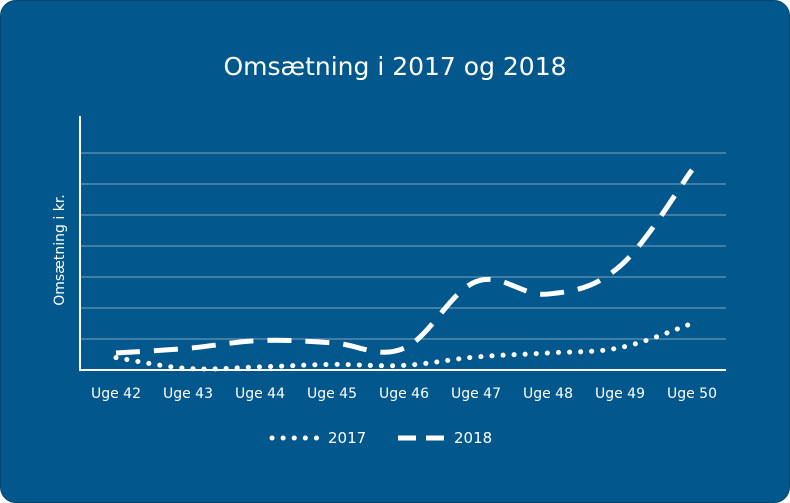 The height and width of the screenshot is (503, 790). I want to click on x-tick-label: Uge 45, so click(332, 394).